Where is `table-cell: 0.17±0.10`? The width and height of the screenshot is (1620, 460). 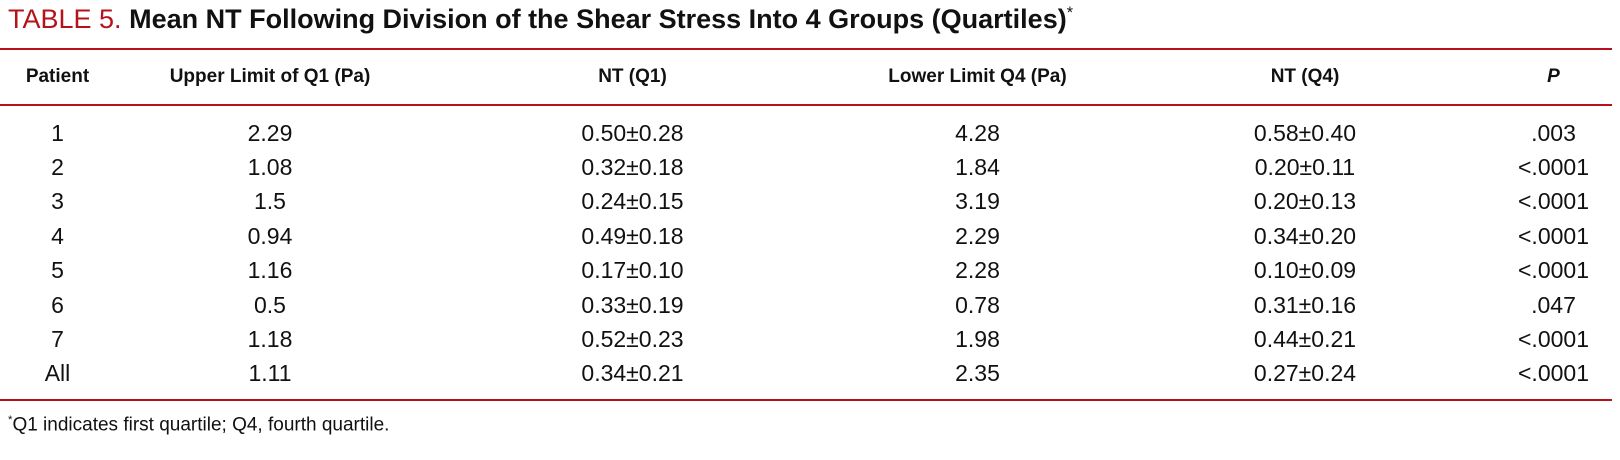 table-cell: 0.17±0.10 is located at coordinates (632, 270).